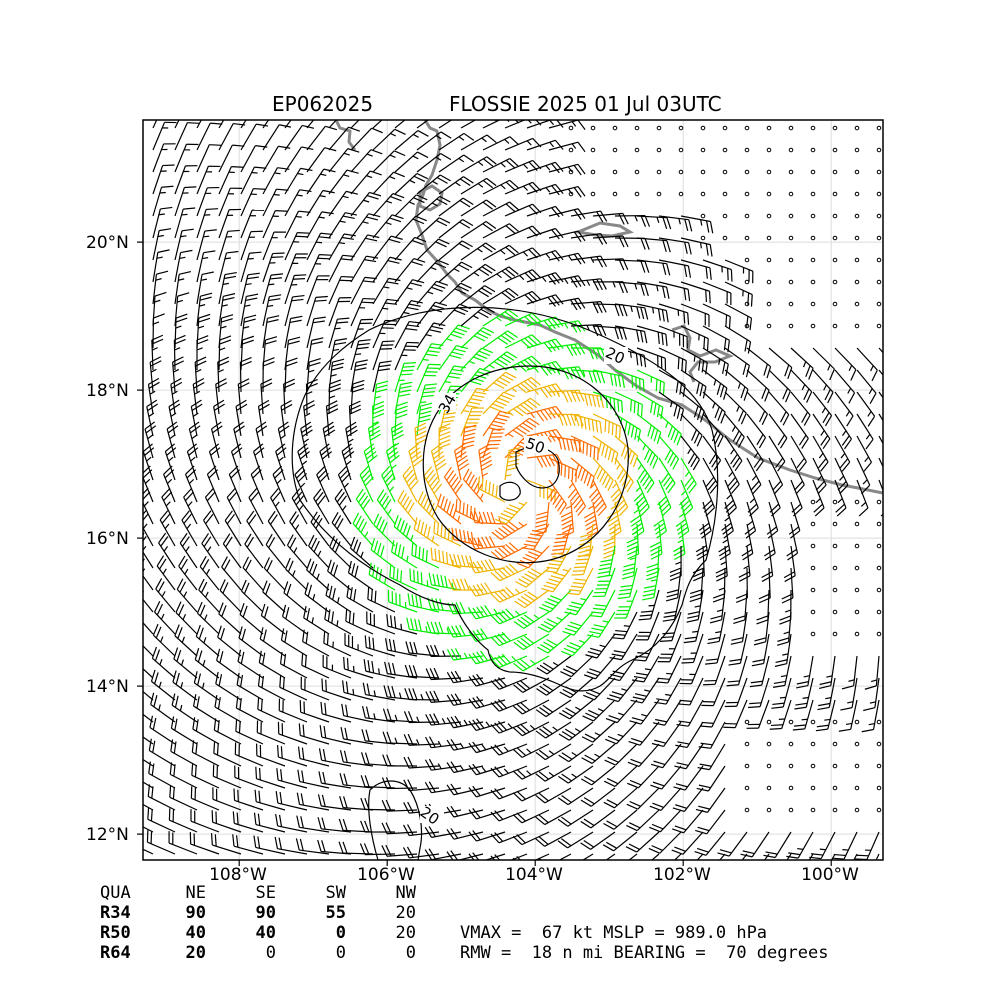 The width and height of the screenshot is (1000, 1000). Describe the element at coordinates (265, 933) in the screenshot. I see `row-r50-se: 40` at that location.